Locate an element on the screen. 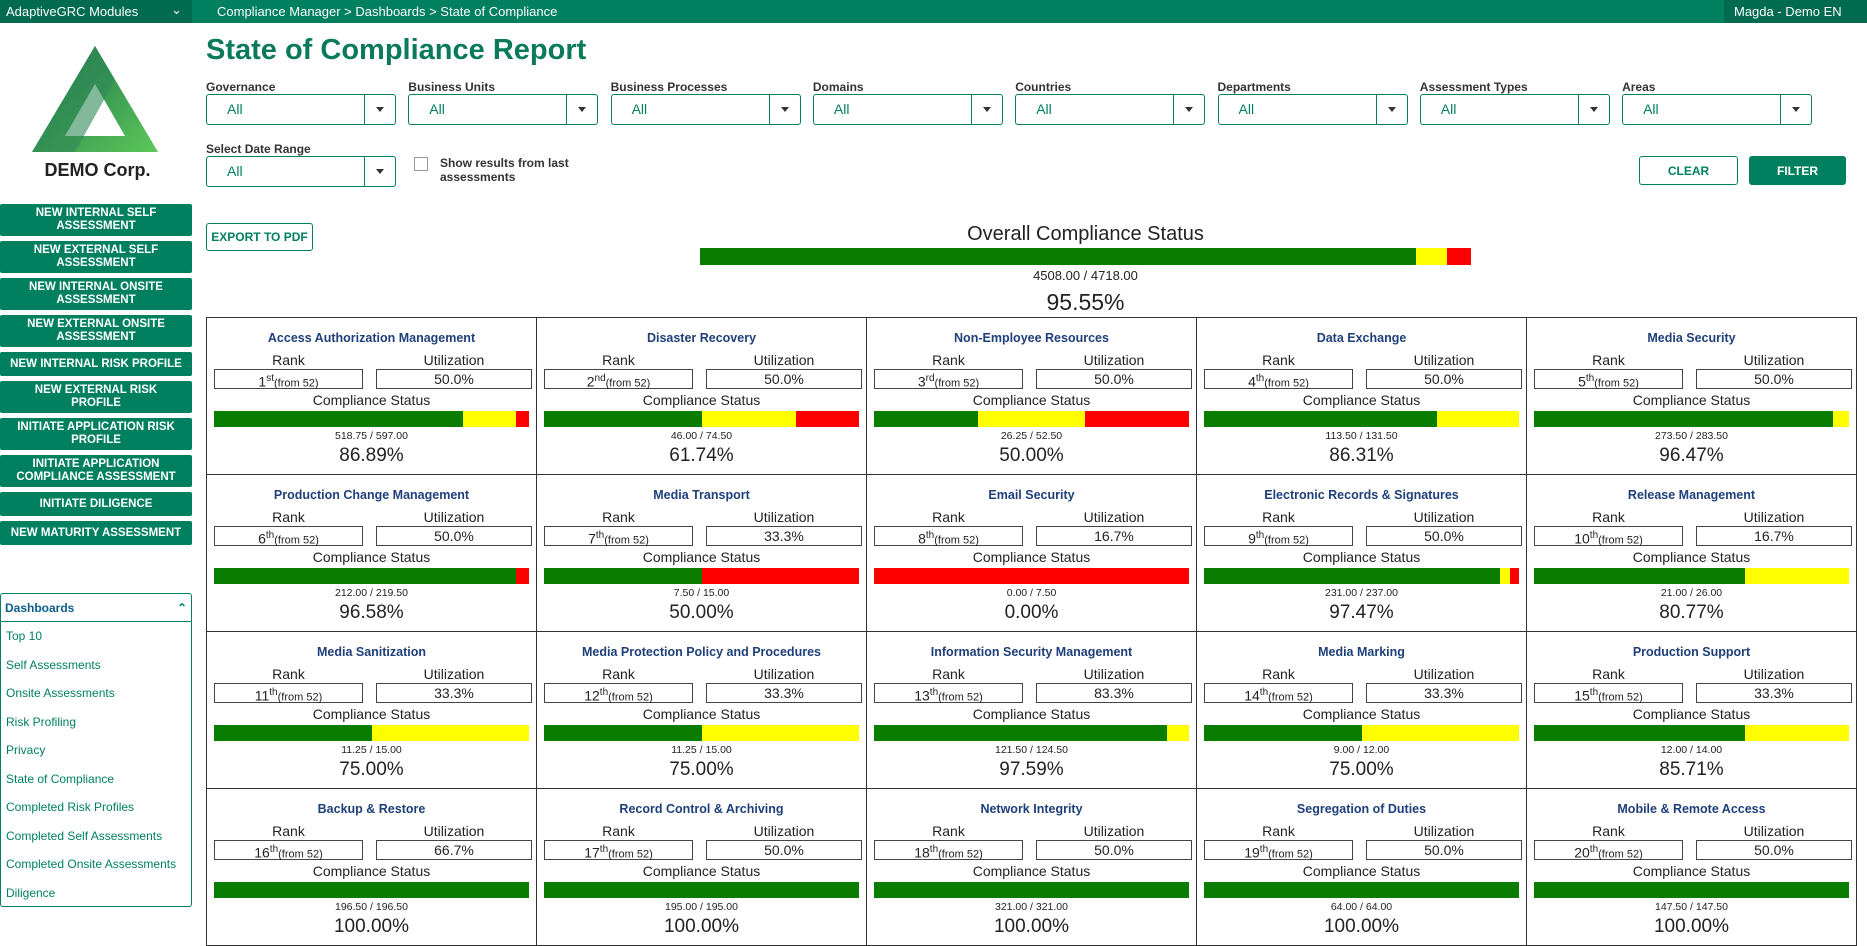 The height and width of the screenshot is (946, 1867). action-button: NEW INTERNAL ONSITE ASSESSMENT is located at coordinates (96, 294).